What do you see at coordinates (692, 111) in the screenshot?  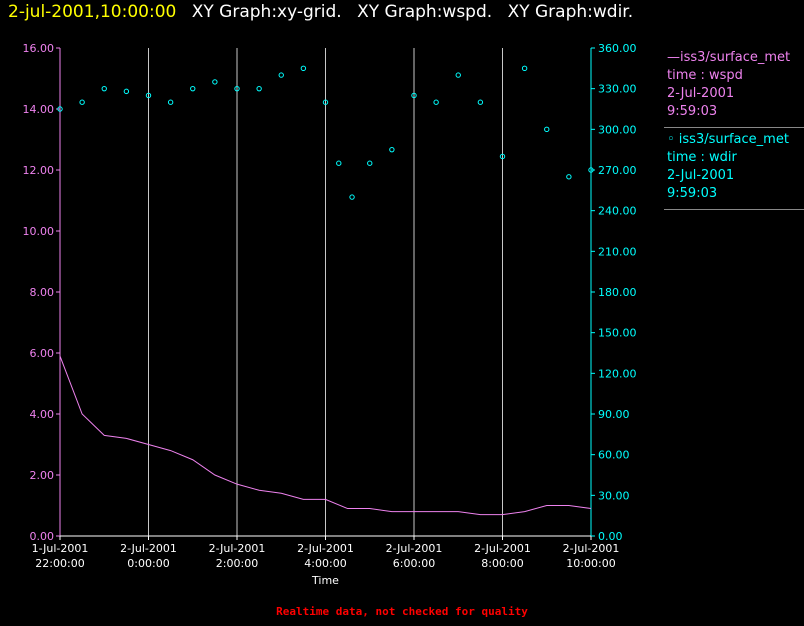 I see `legend-wspd-time: 9:59:03` at bounding box center [692, 111].